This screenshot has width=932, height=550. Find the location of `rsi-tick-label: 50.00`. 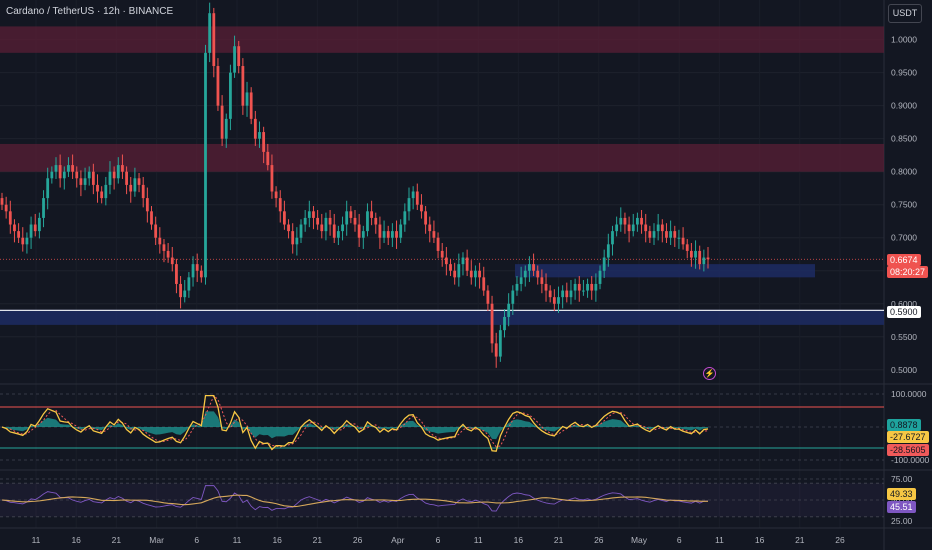

rsi-tick-label: 50.00 is located at coordinates (902, 500).